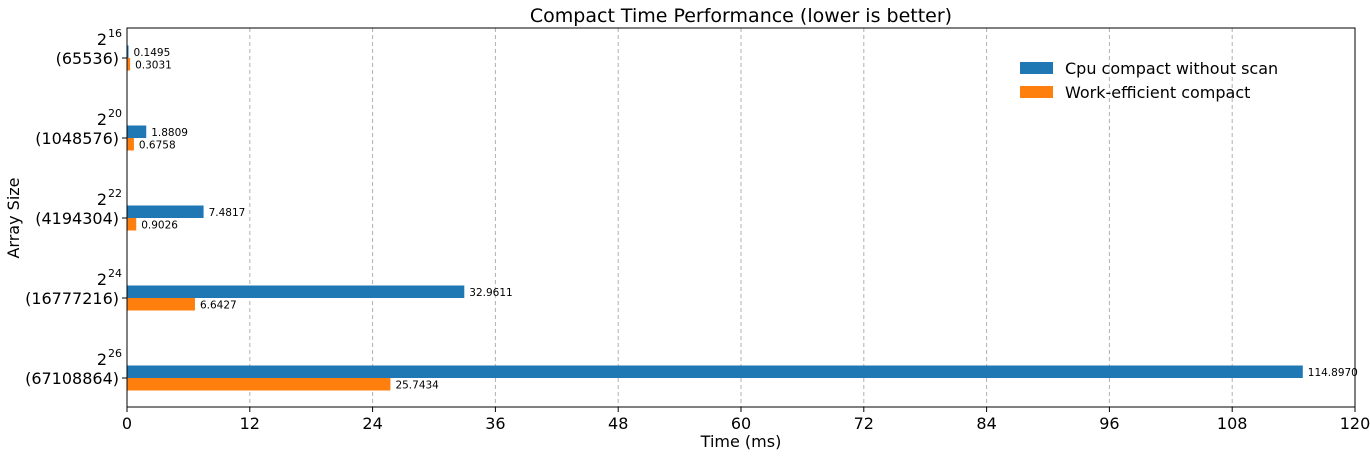 This screenshot has width=1370, height=456. I want to click on x-tick-label: 108, so click(1232, 423).